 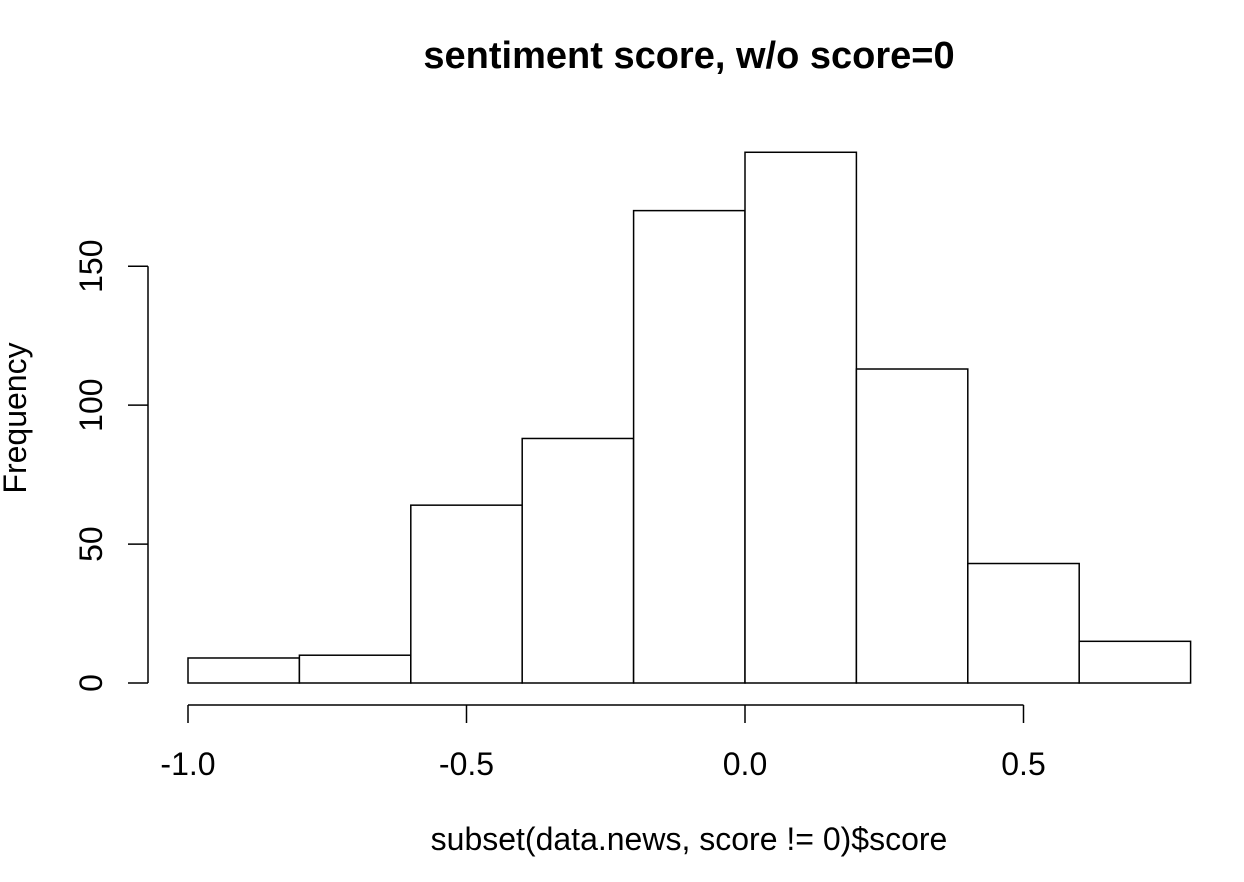 I want to click on x-tick-label: -0.5, so click(x=466, y=764).